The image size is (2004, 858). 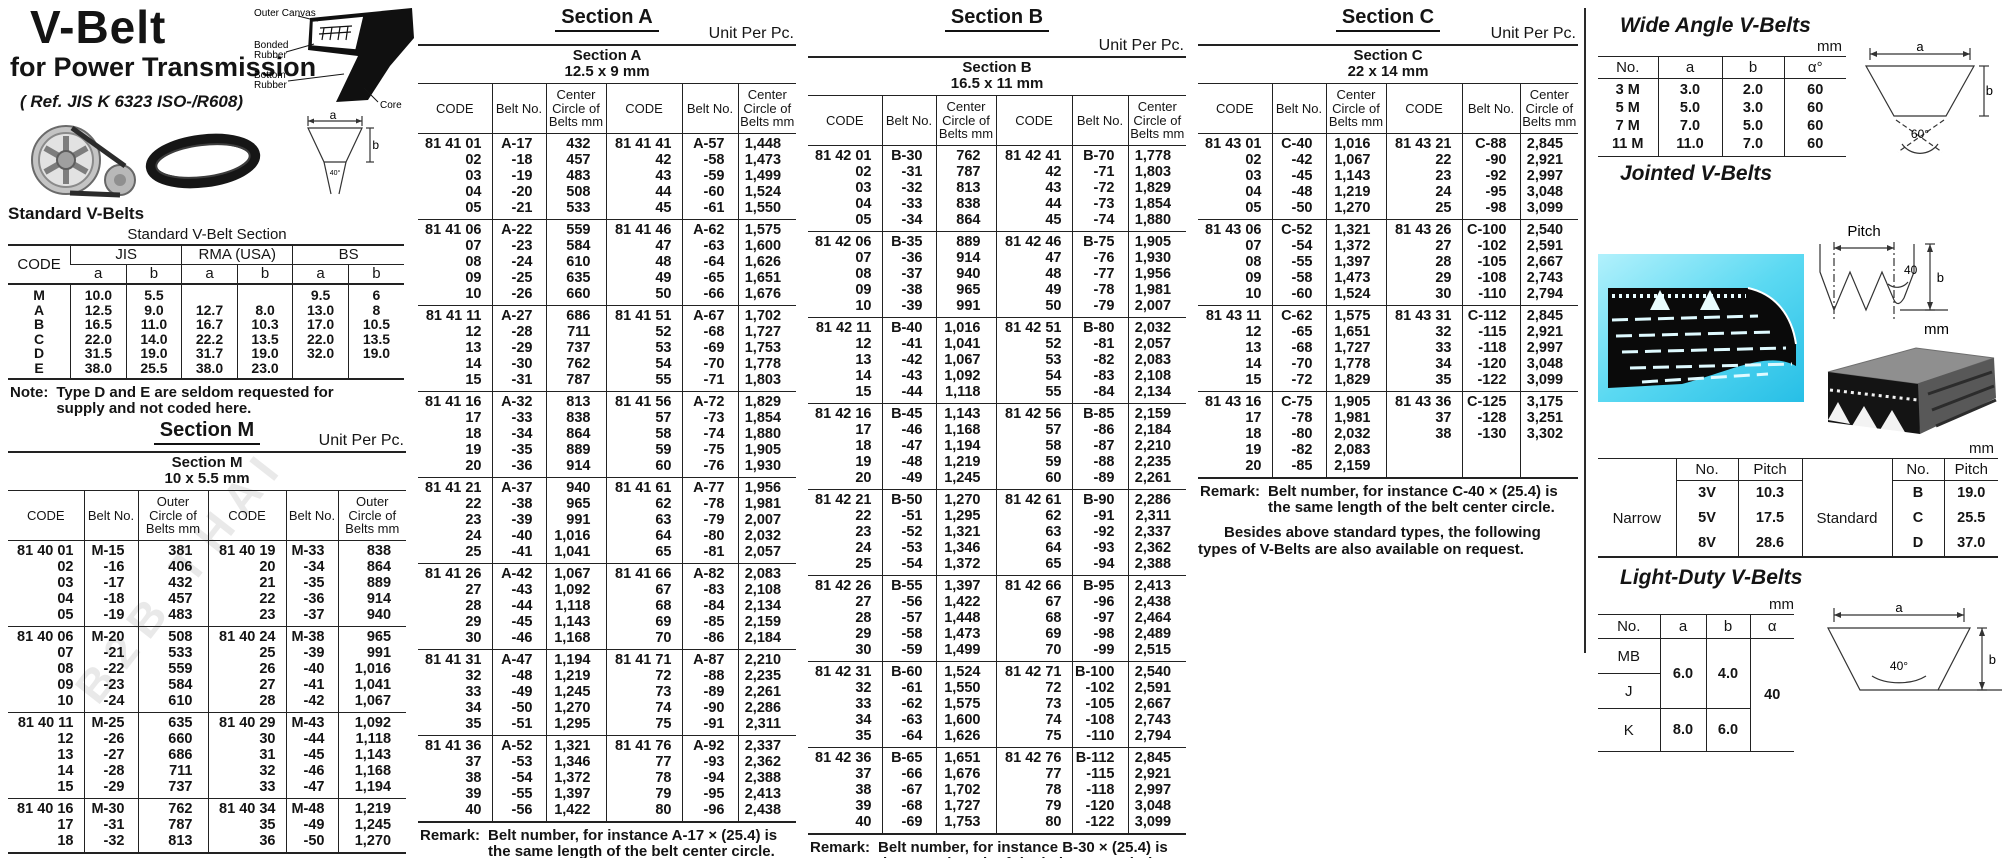 What do you see at coordinates (575, 503) in the screenshot?
I see `circle-cell: 965` at bounding box center [575, 503].